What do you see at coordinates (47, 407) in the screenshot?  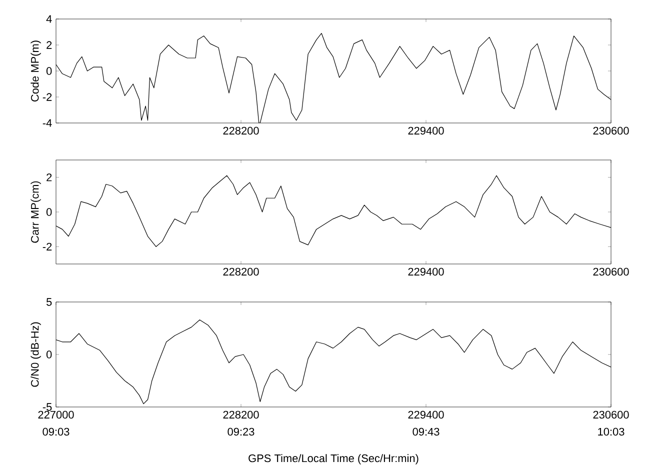 I see `y-tick-label: -5` at bounding box center [47, 407].